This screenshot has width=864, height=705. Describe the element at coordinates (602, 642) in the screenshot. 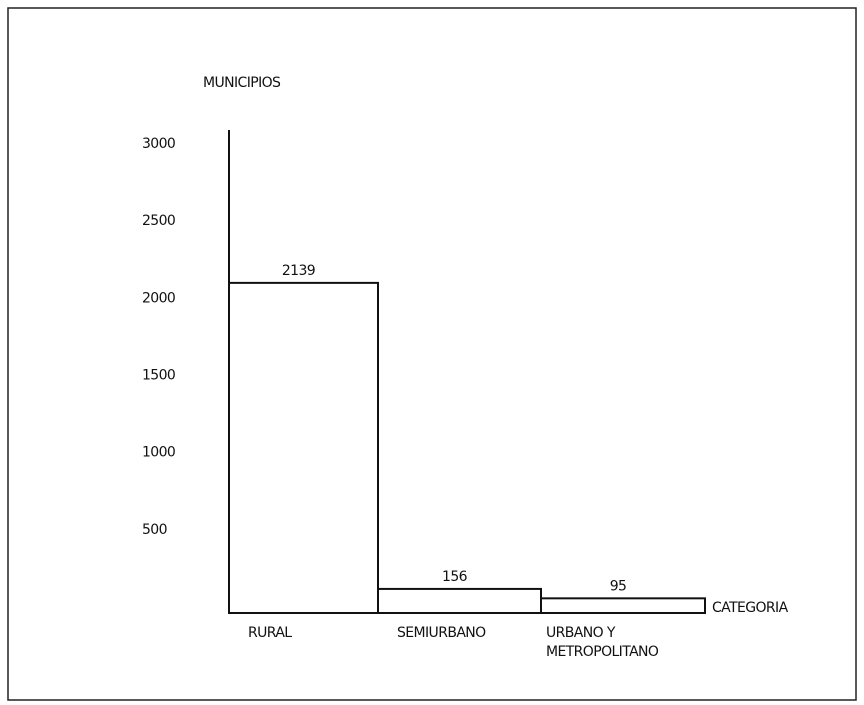

I see `x-tick-label: URBANO Y METROPOLITANO` at that location.